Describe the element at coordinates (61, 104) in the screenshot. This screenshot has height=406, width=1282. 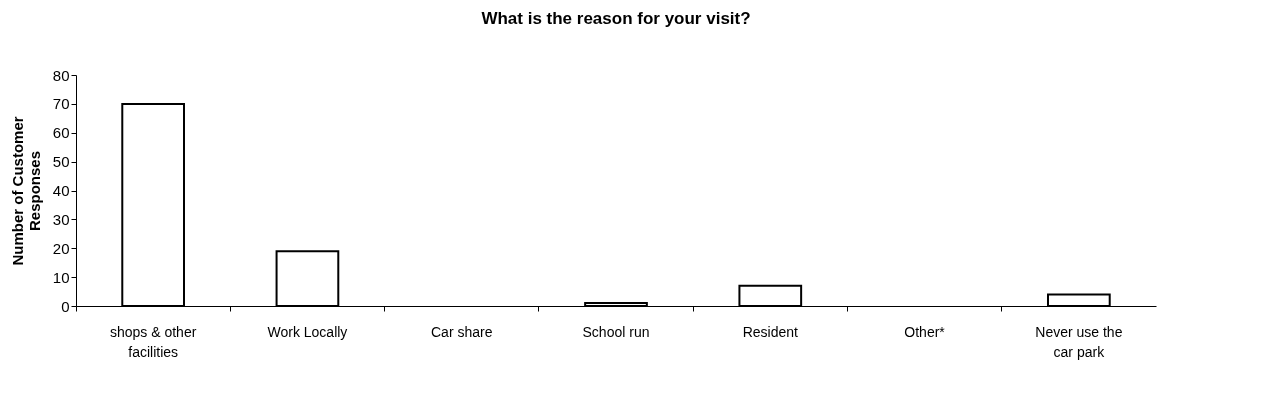
I see `y-tick-label: 70` at that location.